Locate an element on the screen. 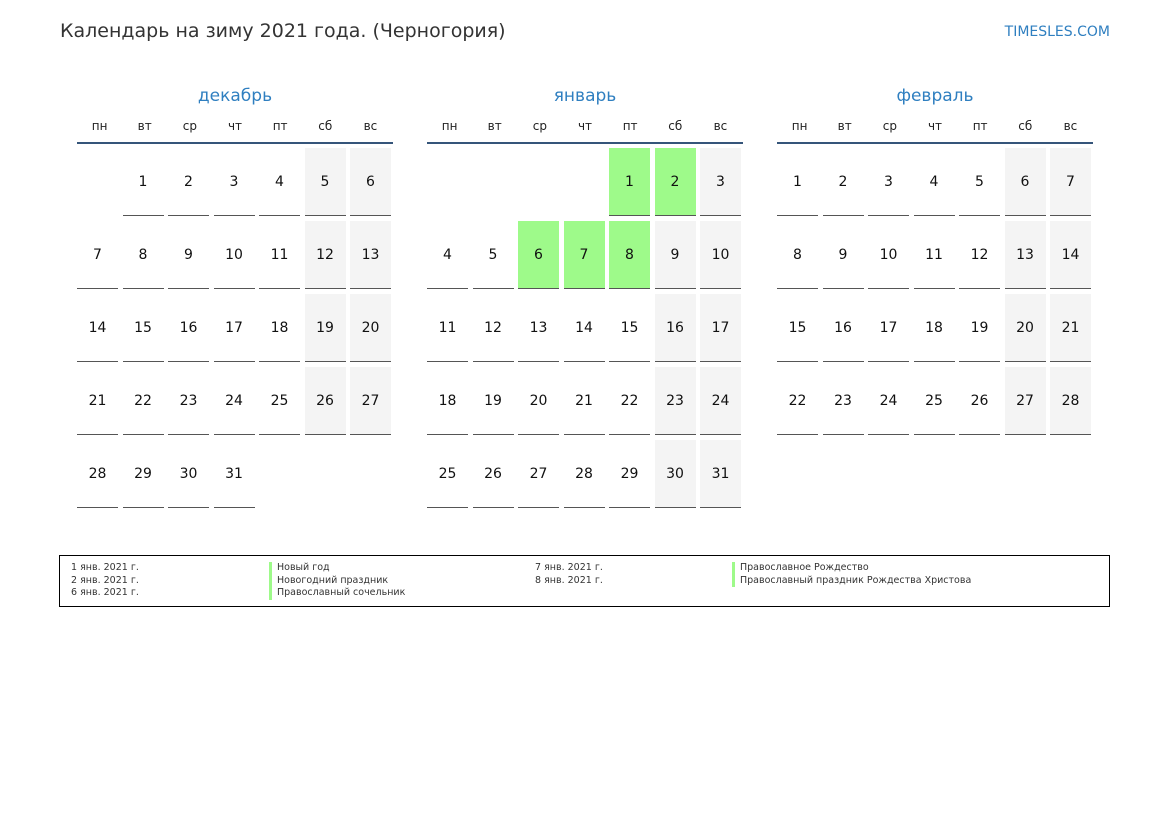 The width and height of the screenshot is (1169, 827). site-link: TIMESLES.COM is located at coordinates (1057, 32).